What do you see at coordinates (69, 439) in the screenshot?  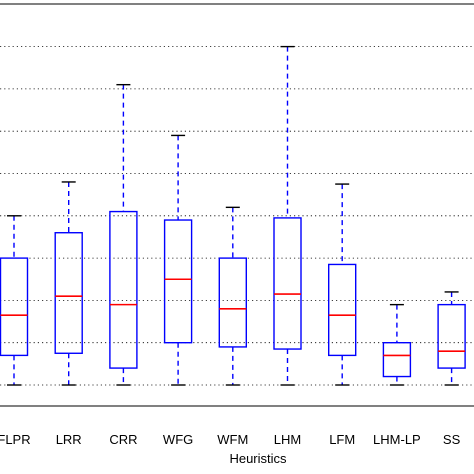 I see `x-tick-label: LRR` at bounding box center [69, 439].